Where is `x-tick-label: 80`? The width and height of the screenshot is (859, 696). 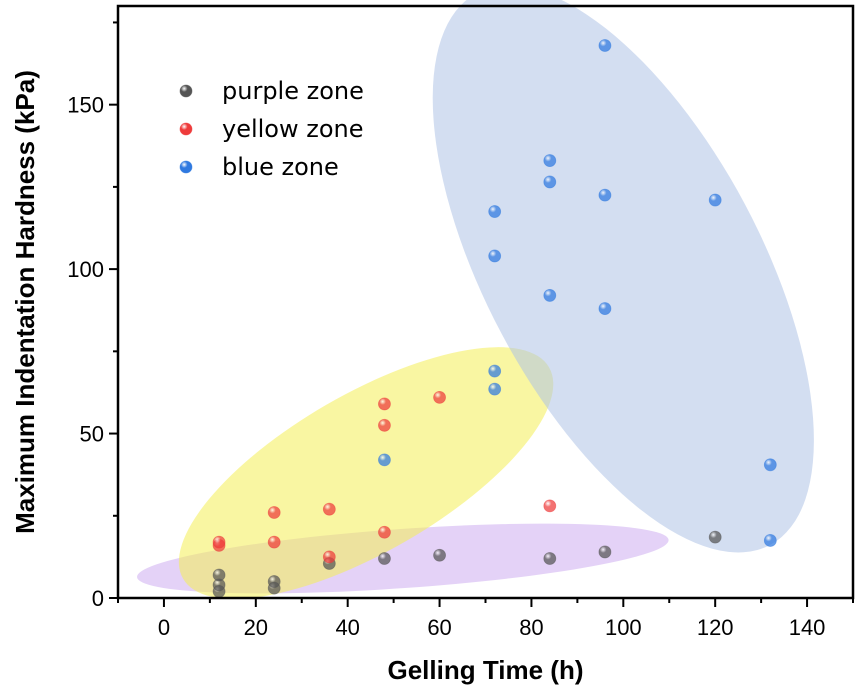
x-tick-label: 80 is located at coordinates (531, 627).